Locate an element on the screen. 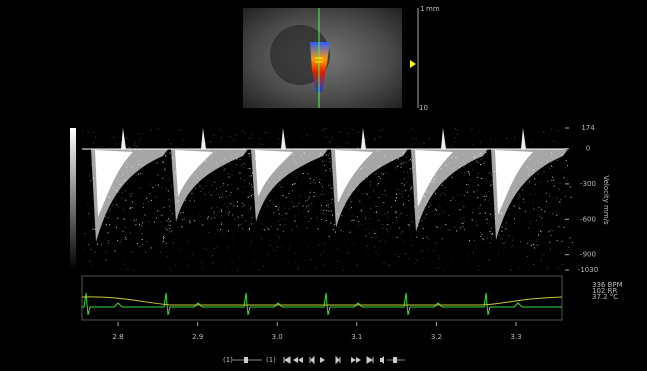 The width and height of the screenshot is (647, 371). slider-thumb is located at coordinates (246, 360).